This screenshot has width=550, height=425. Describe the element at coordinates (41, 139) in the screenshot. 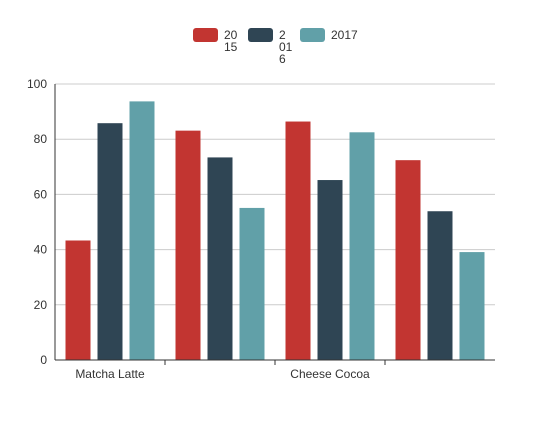

I see `y-tick-label: 80` at that location.